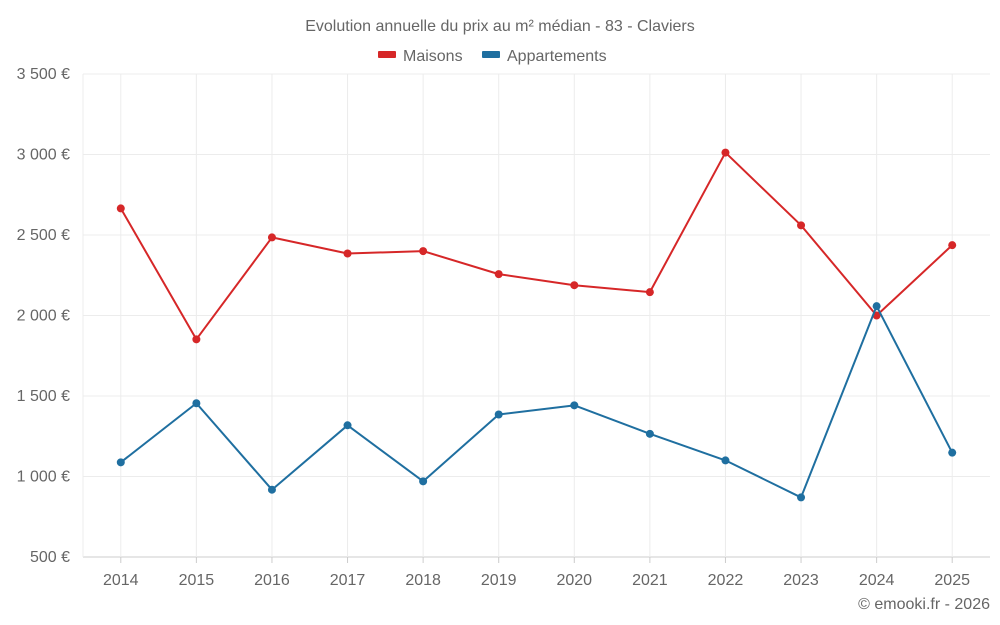 Image resolution: width=1000 pixels, height=625 pixels. Describe the element at coordinates (120, 208) in the screenshot. I see `data-point-maisons-2014` at that location.